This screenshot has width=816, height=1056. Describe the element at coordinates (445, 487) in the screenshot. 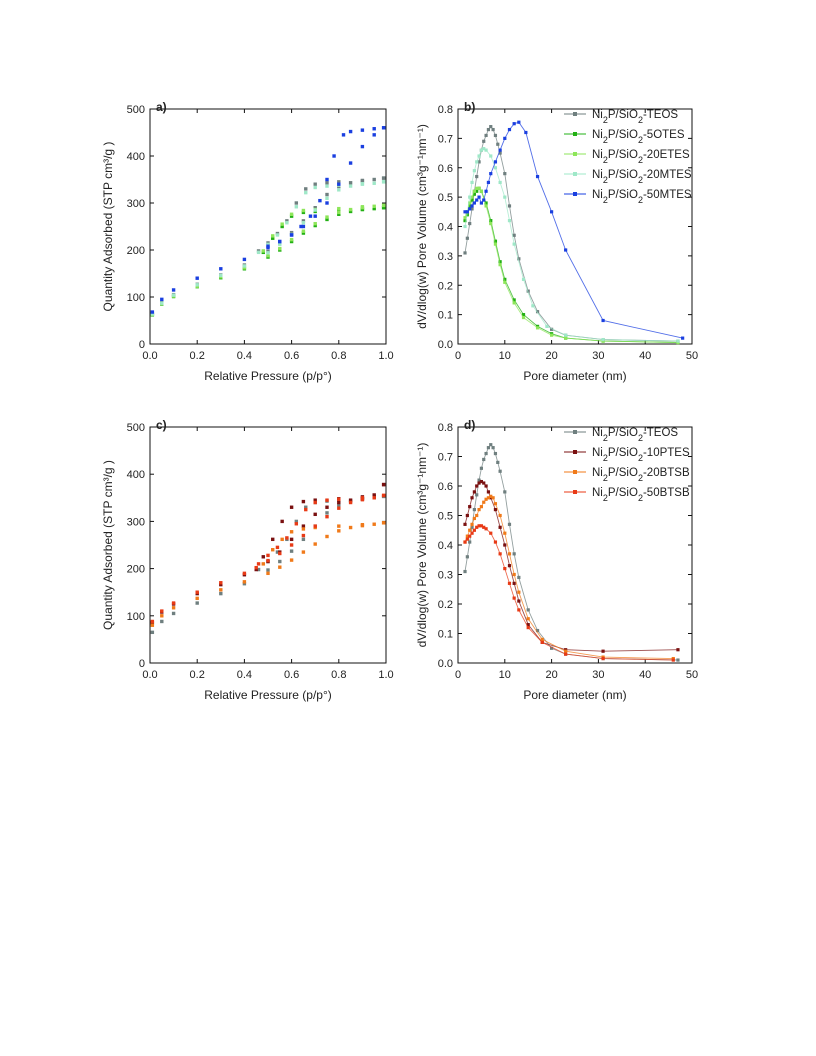

I see `y-tick-label: 0.6` at that location.